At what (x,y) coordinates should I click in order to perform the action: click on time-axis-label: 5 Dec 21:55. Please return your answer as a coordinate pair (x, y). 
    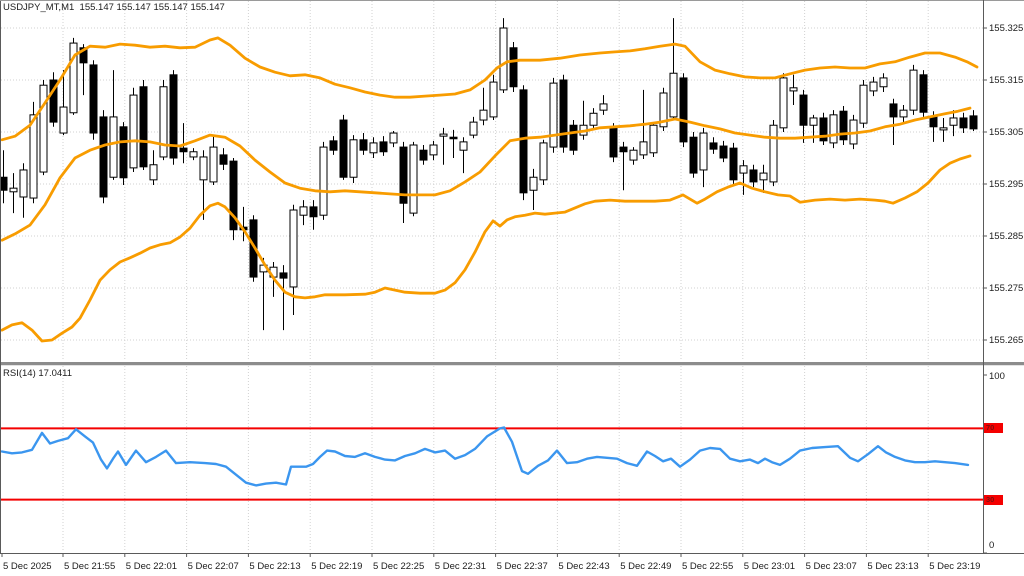
    Looking at the image, I should click on (90, 566).